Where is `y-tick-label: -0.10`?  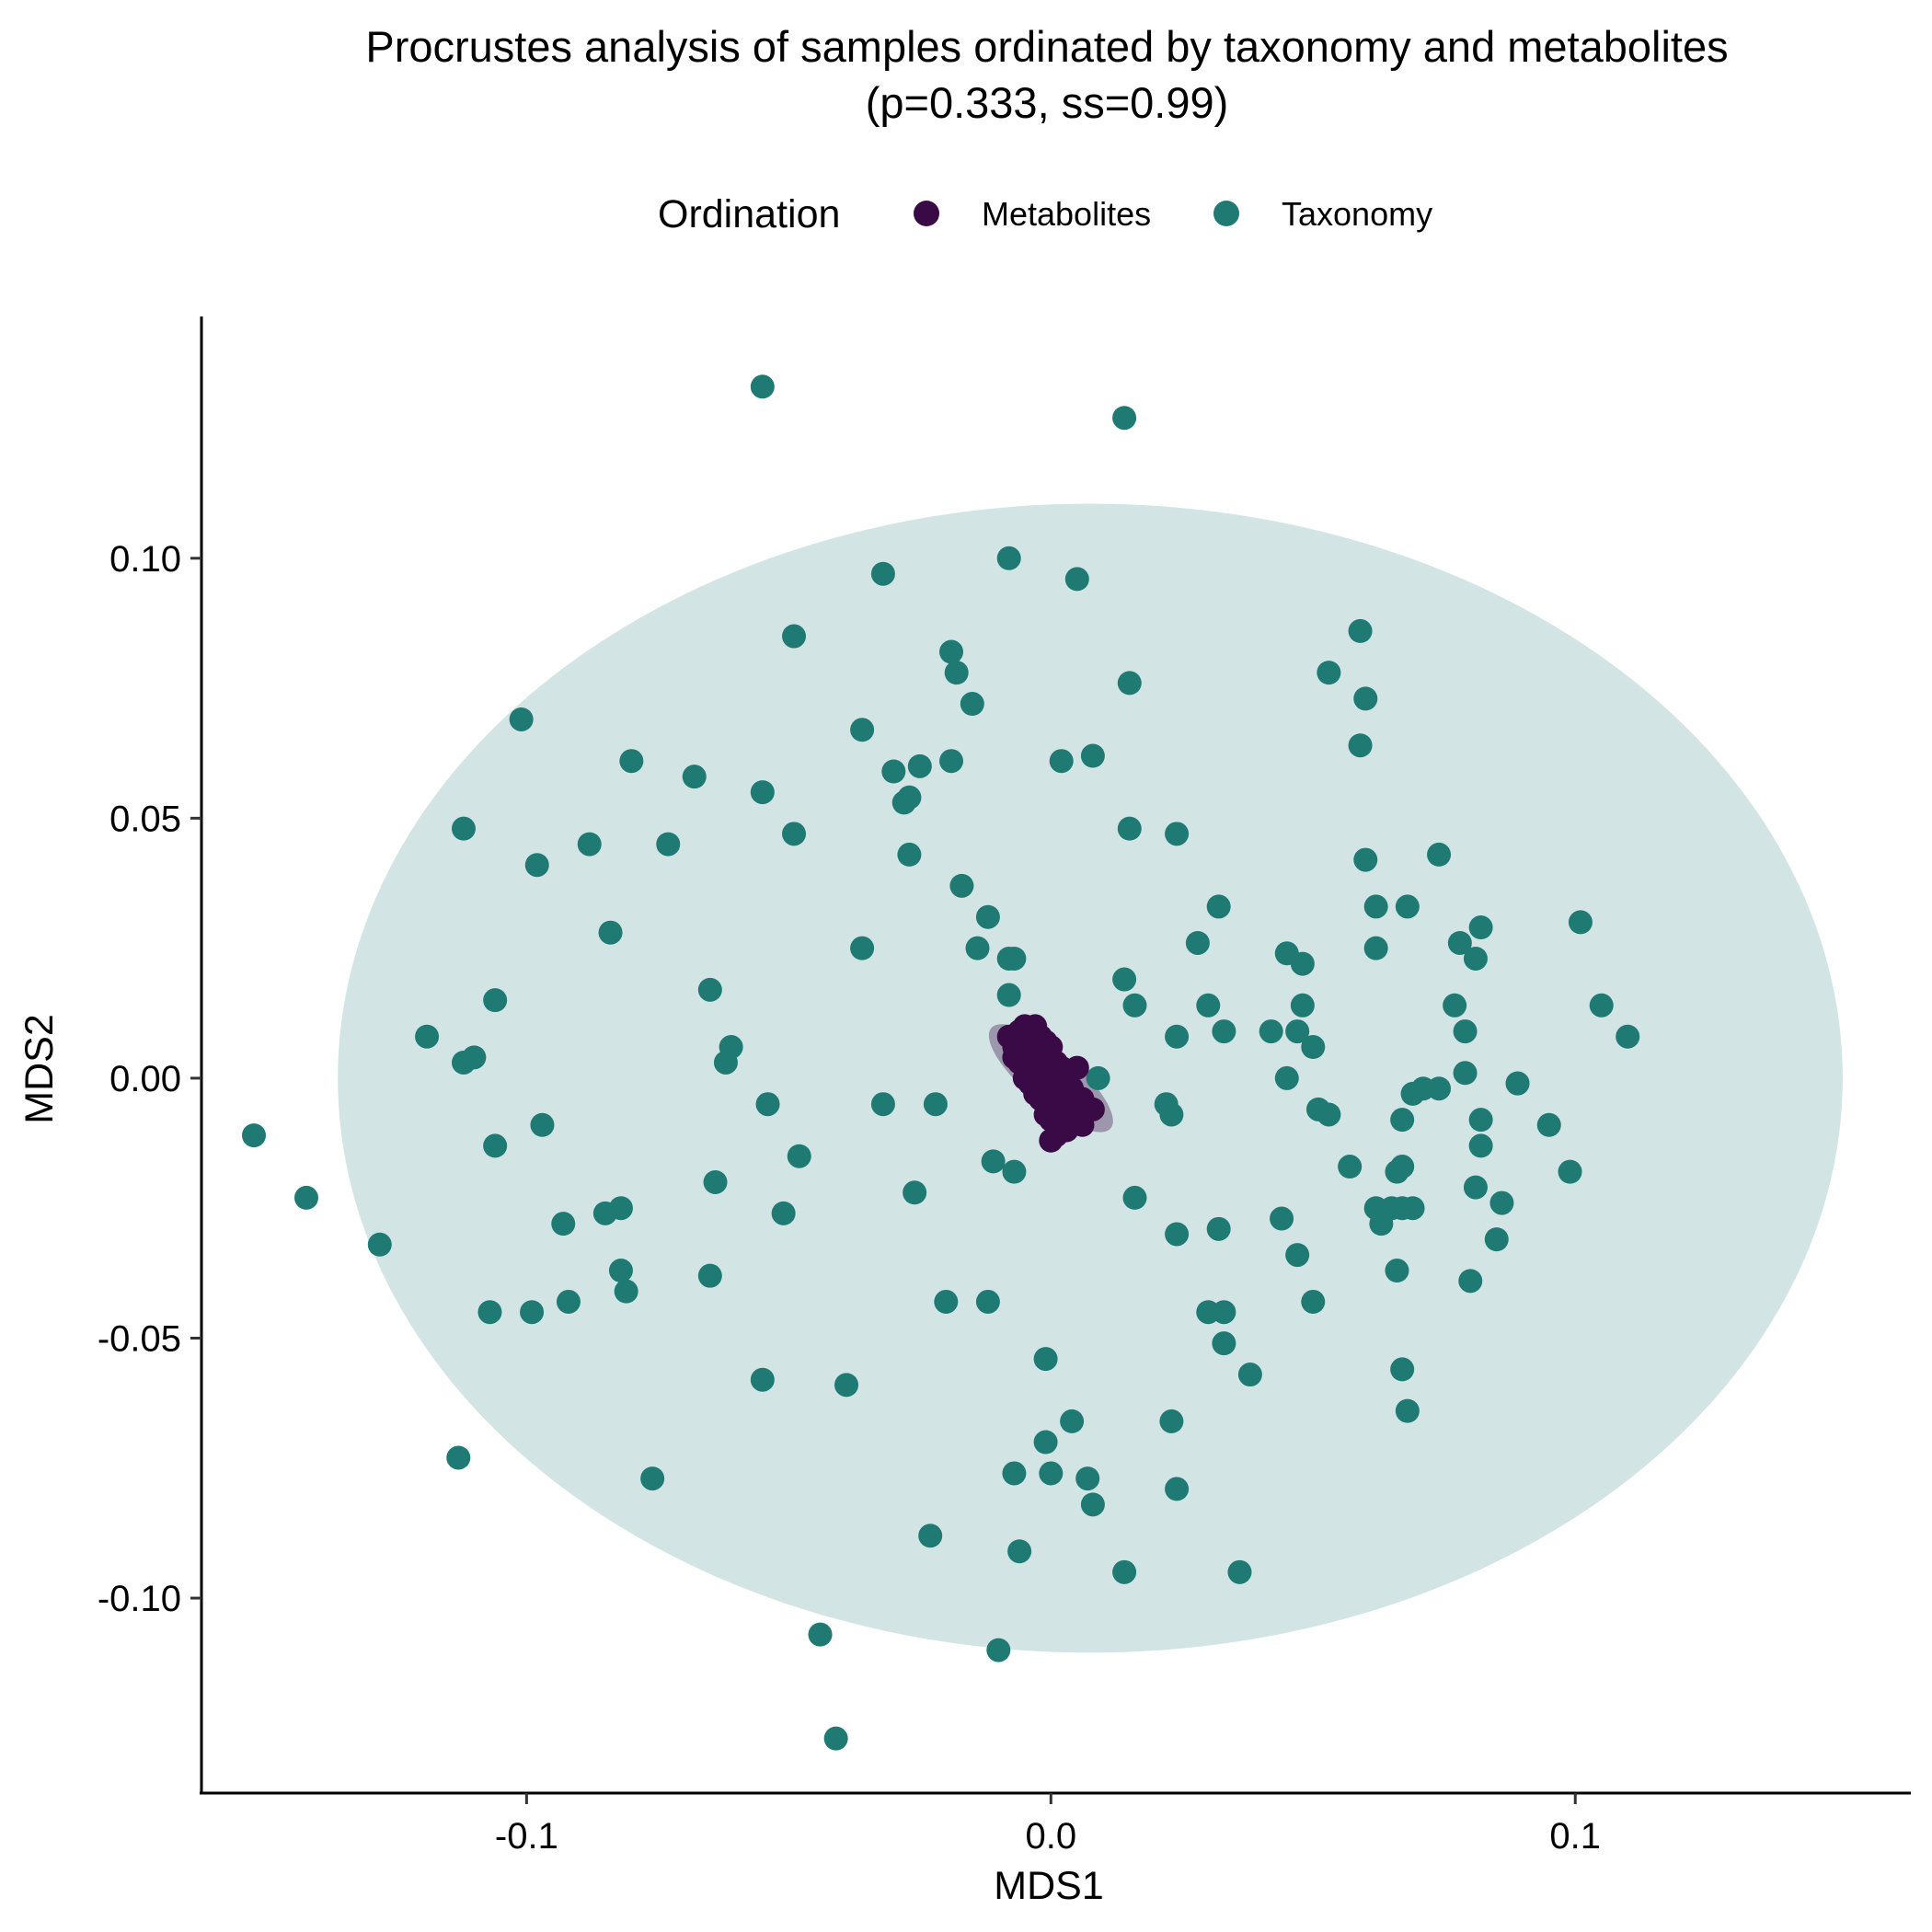 y-tick-label: -0.10 is located at coordinates (139, 1599).